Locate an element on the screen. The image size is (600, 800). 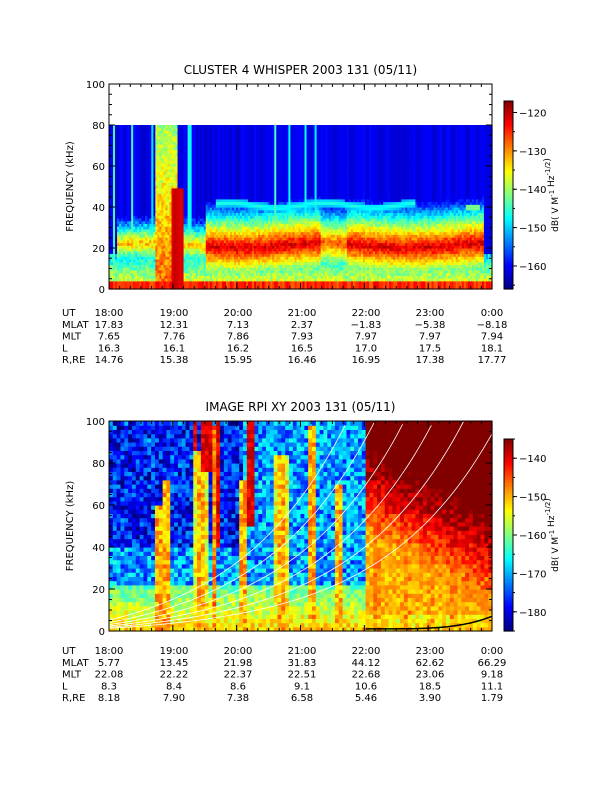
ephemeris-value: 7.86 is located at coordinates (238, 337).